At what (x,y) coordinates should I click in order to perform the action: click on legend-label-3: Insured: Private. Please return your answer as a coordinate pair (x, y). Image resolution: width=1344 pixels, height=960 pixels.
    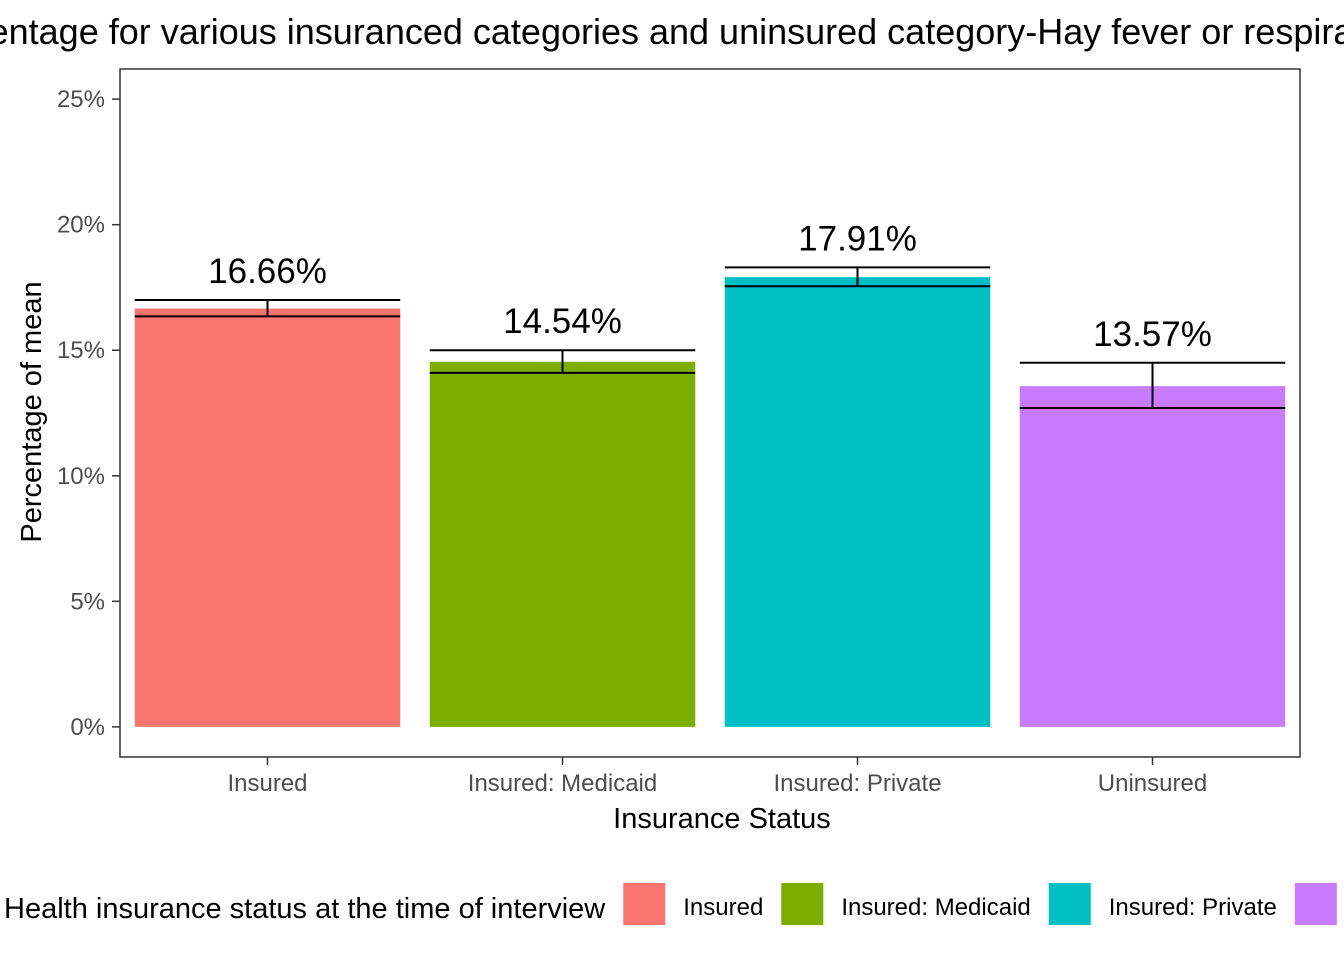
    Looking at the image, I should click on (1193, 907).